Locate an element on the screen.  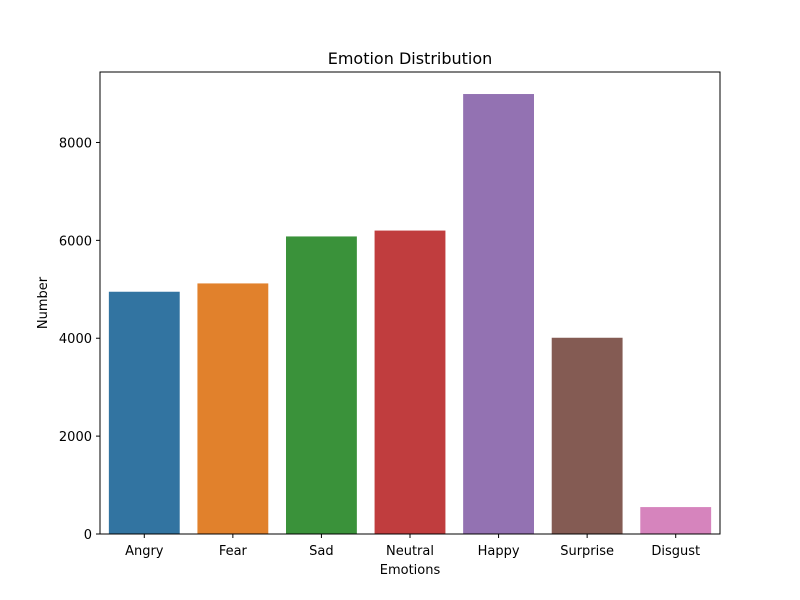
y-tick-label: 4000 is located at coordinates (75, 339).